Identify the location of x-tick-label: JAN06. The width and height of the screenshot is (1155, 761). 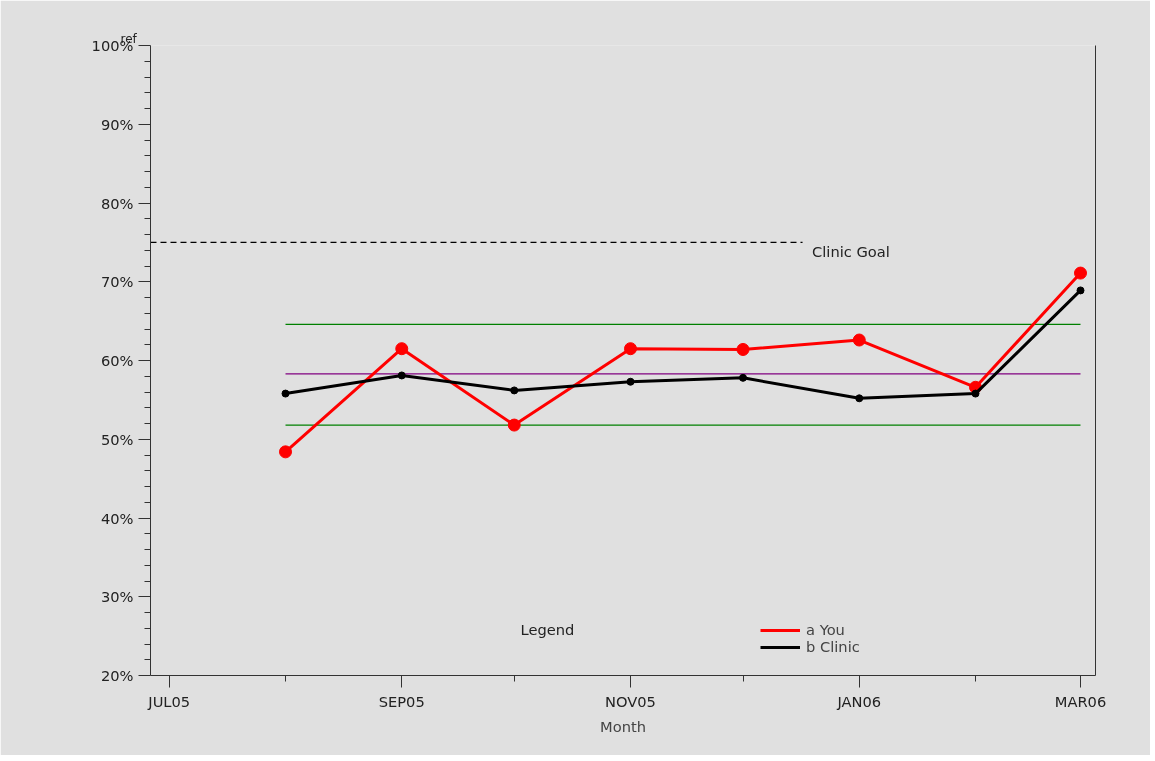
(859, 701).